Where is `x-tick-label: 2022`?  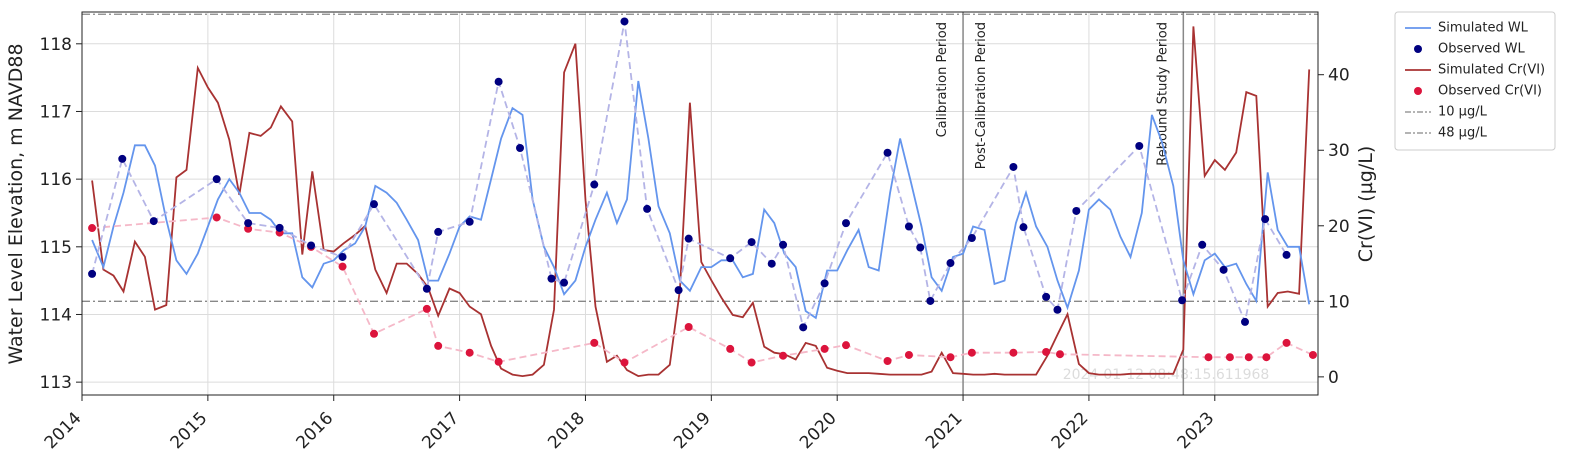 x-tick-label: 2022 is located at coordinates (1070, 430).